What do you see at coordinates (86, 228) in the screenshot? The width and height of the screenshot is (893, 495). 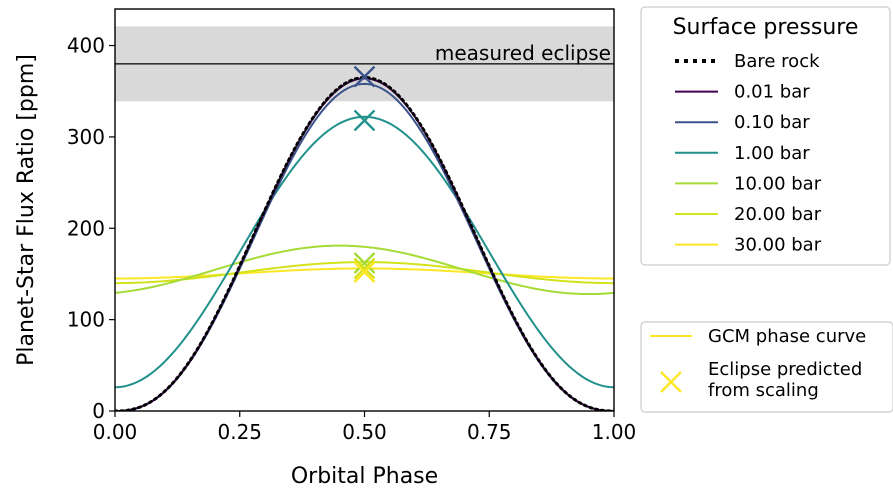 I see `y-tick-label: 200` at bounding box center [86, 228].